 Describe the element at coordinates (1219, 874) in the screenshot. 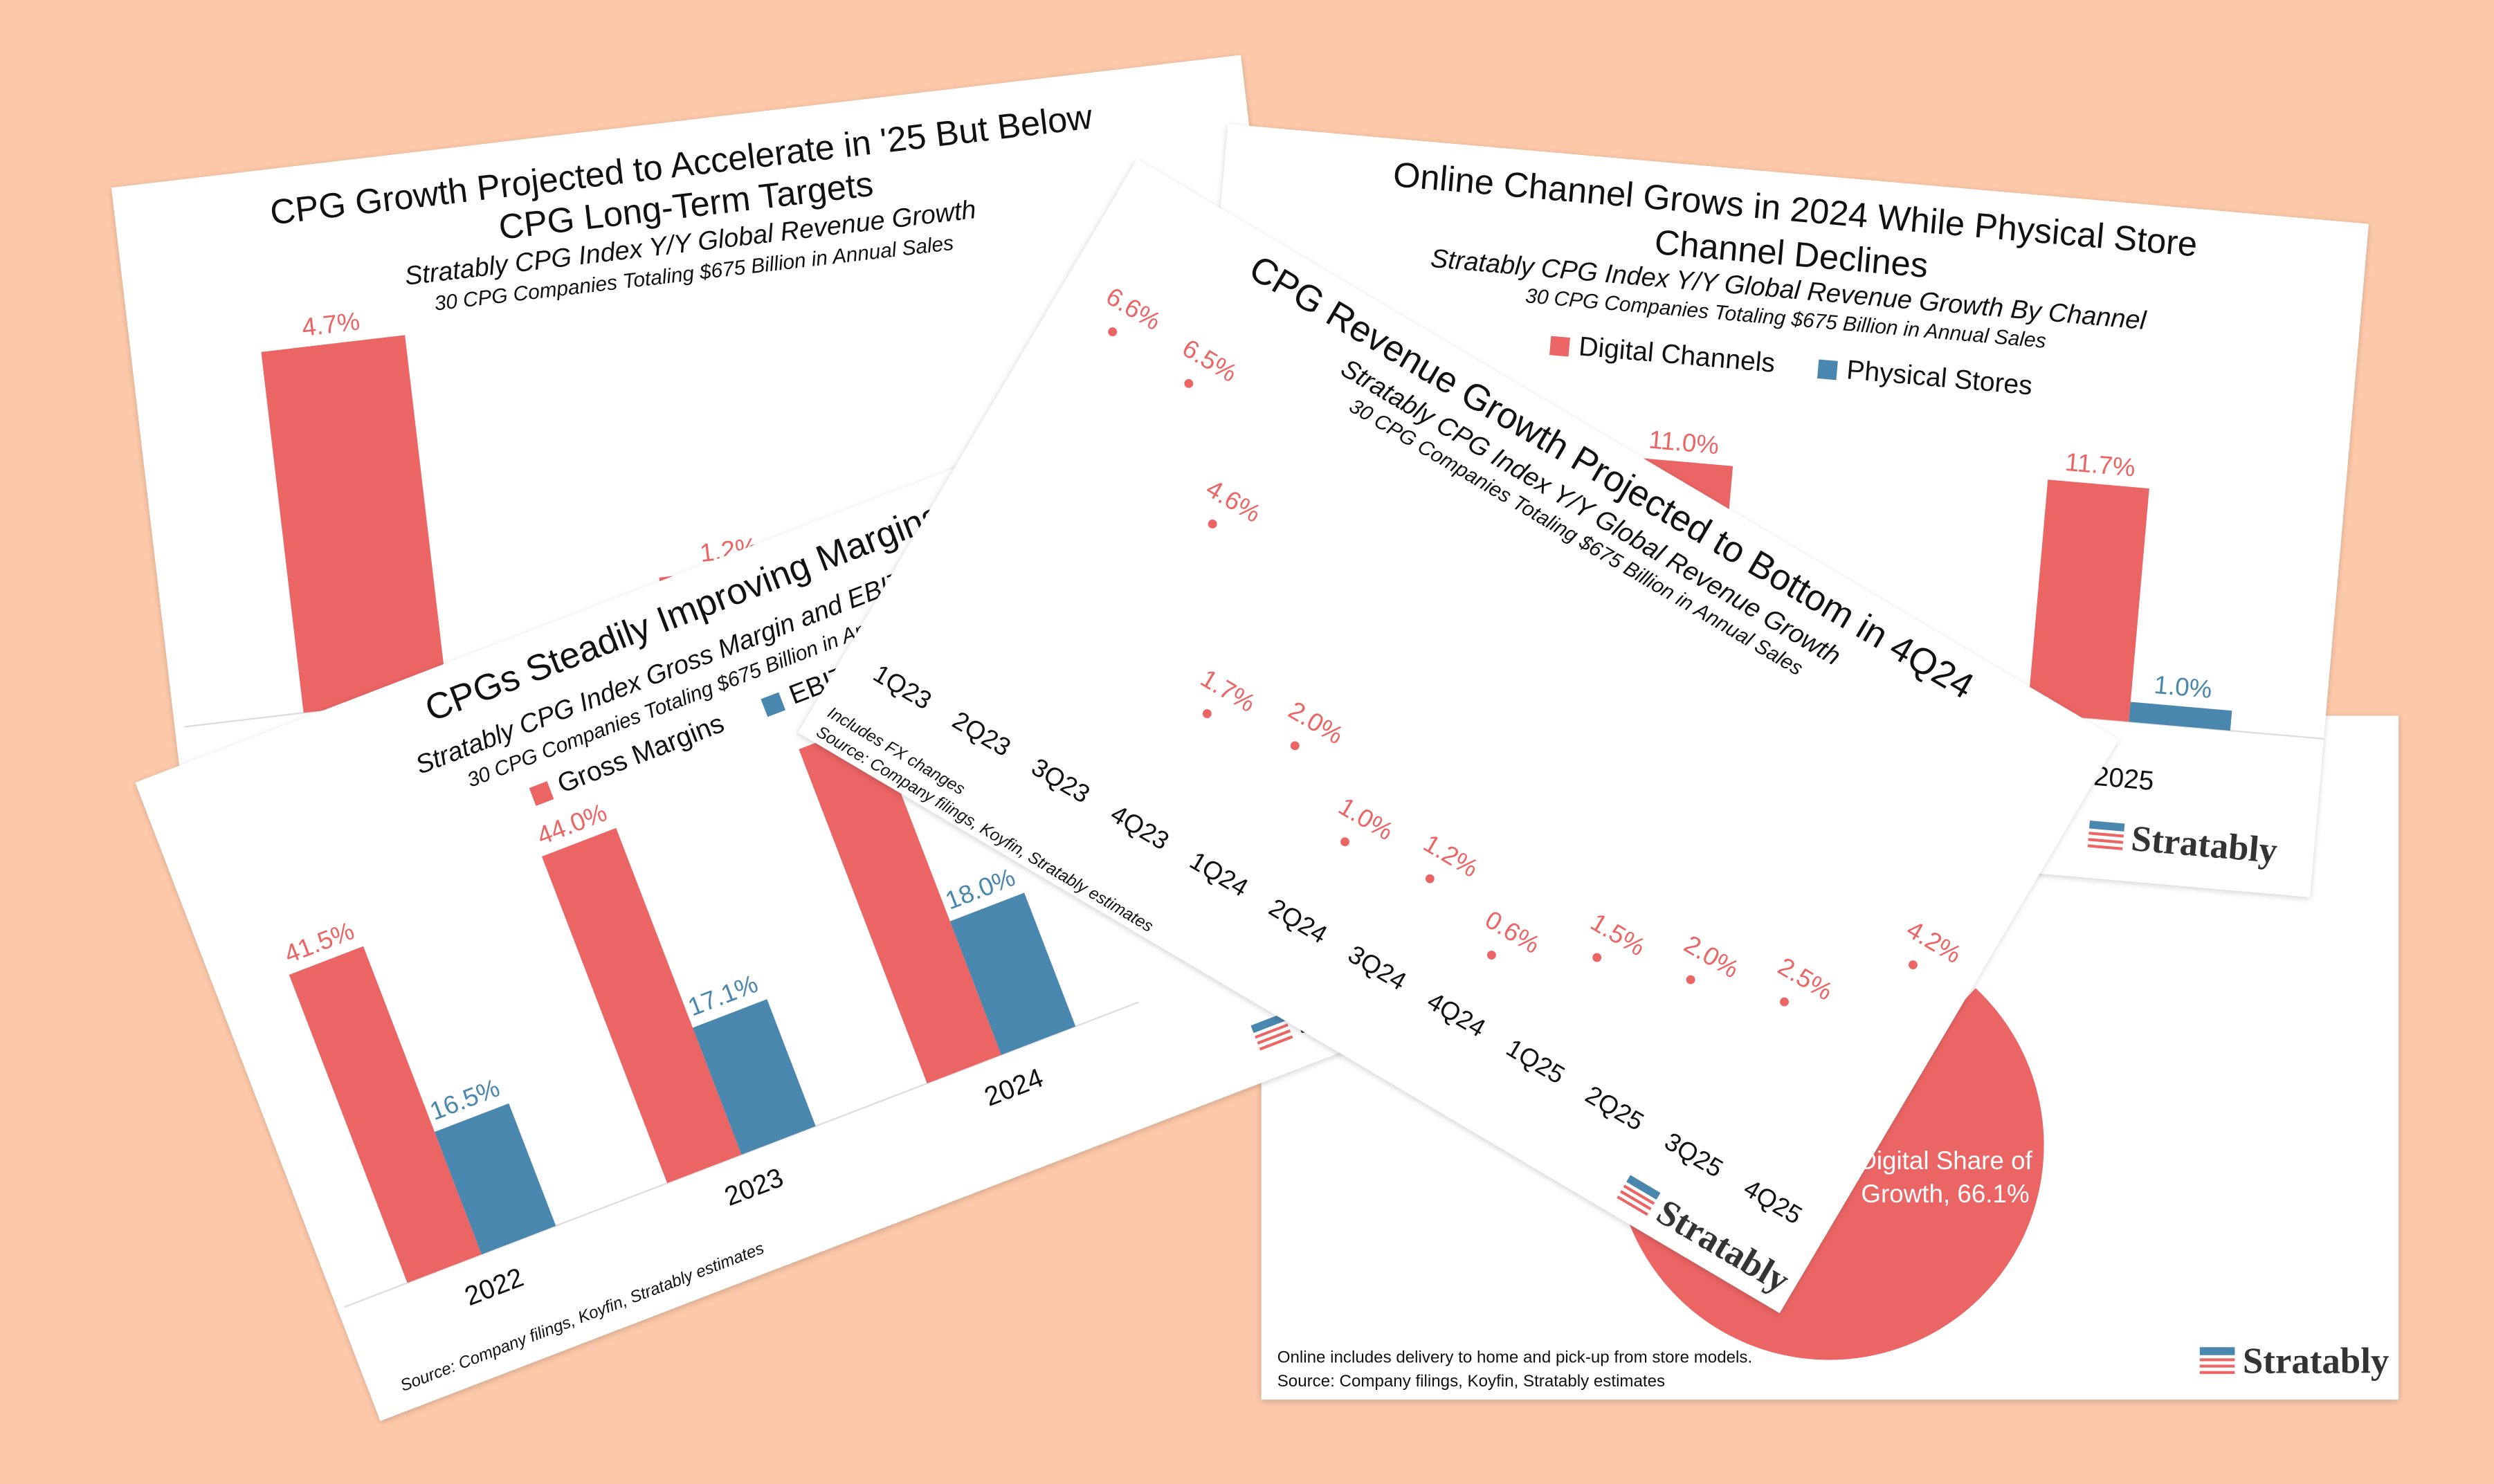

I see `x-tick-label: 1Q24` at that location.